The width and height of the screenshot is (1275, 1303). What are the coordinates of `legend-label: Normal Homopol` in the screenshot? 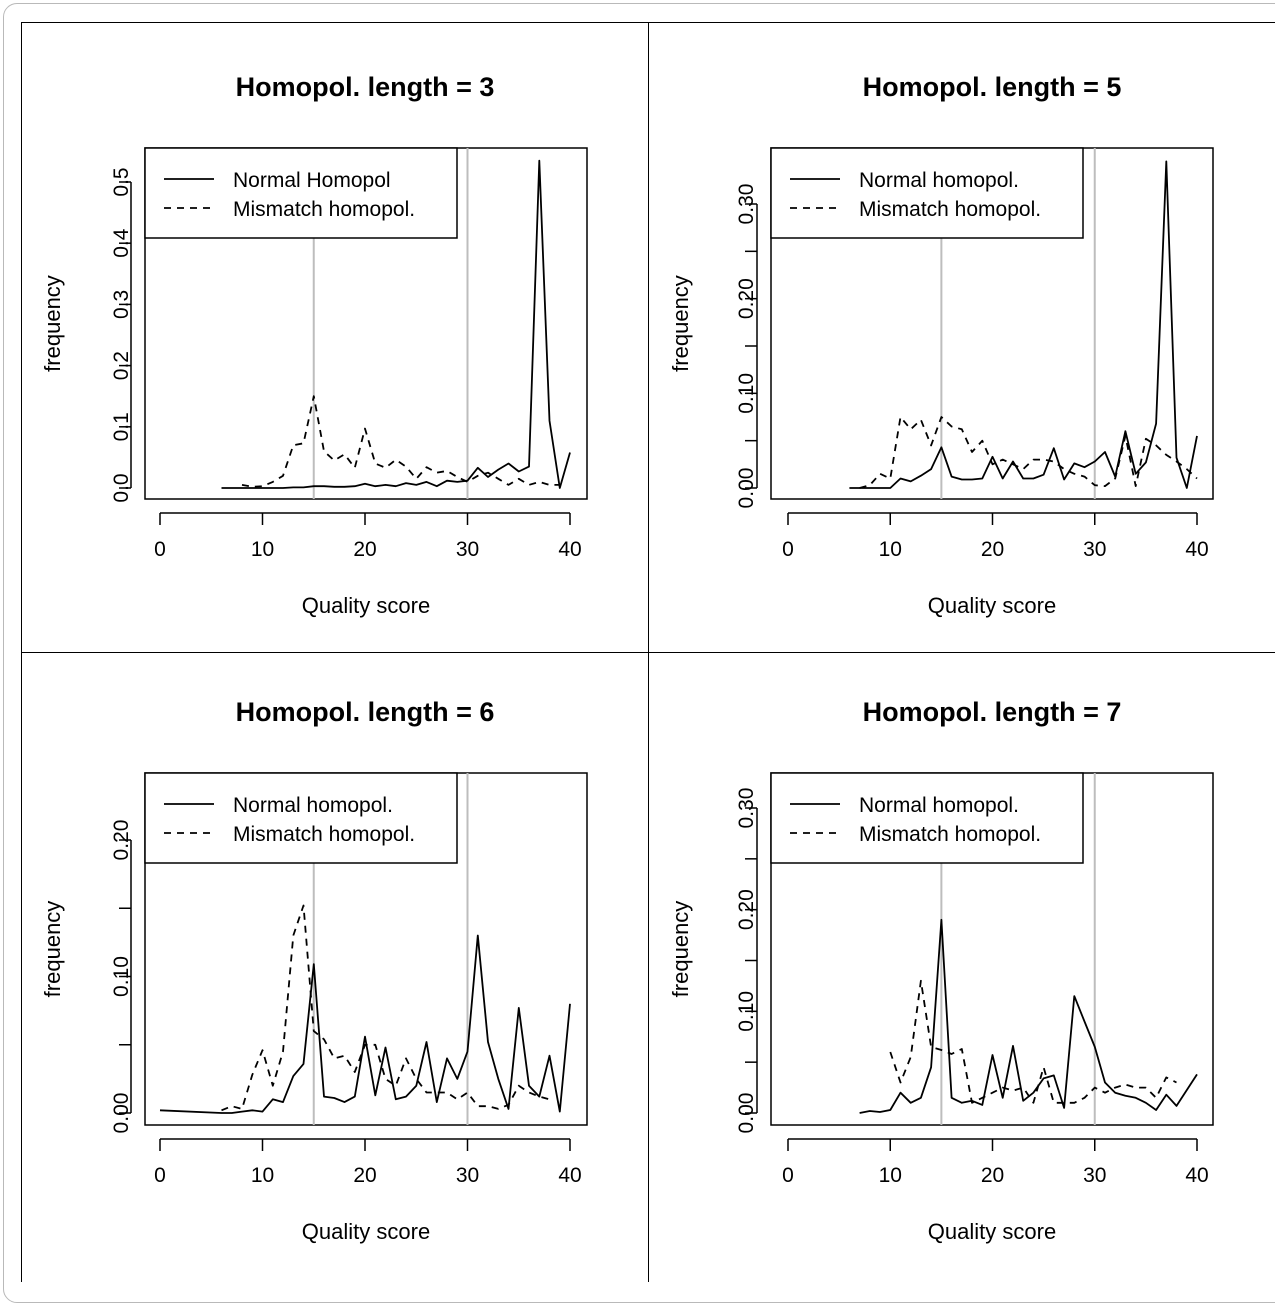 It's located at (312, 180).